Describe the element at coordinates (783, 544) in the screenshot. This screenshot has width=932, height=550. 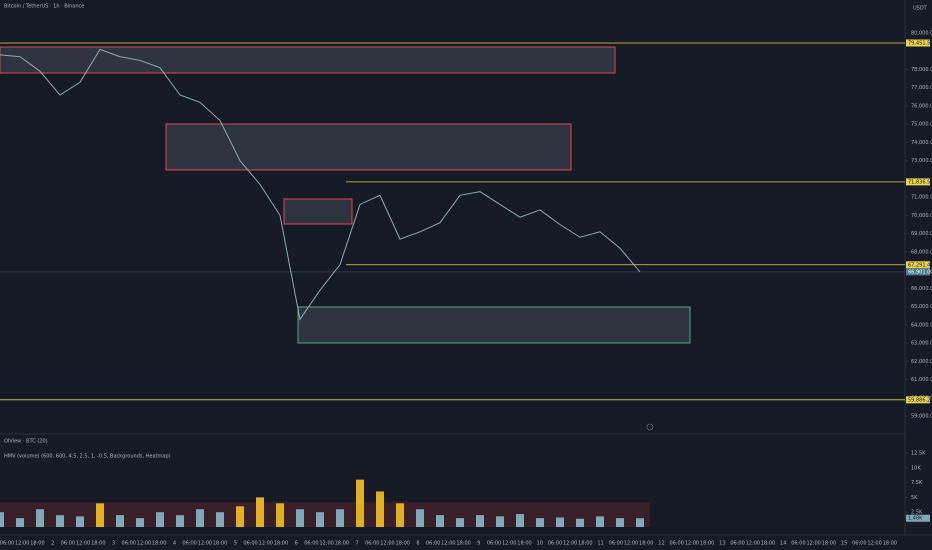
I see `x-tick-label: 14` at that location.